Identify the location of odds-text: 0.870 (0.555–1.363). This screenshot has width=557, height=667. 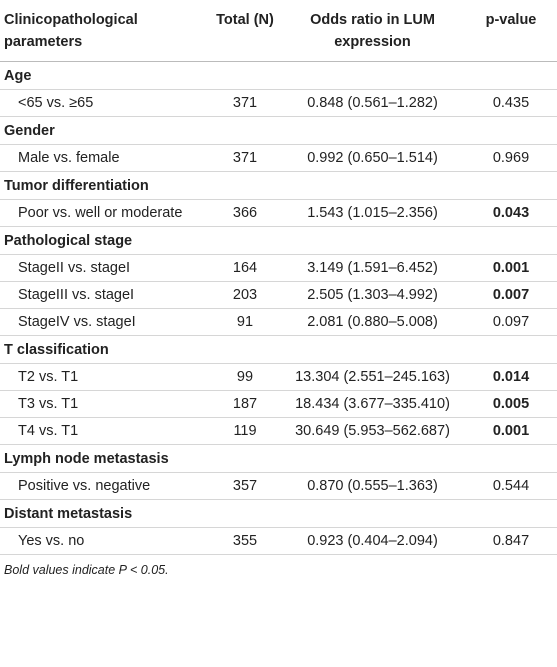
(372, 486).